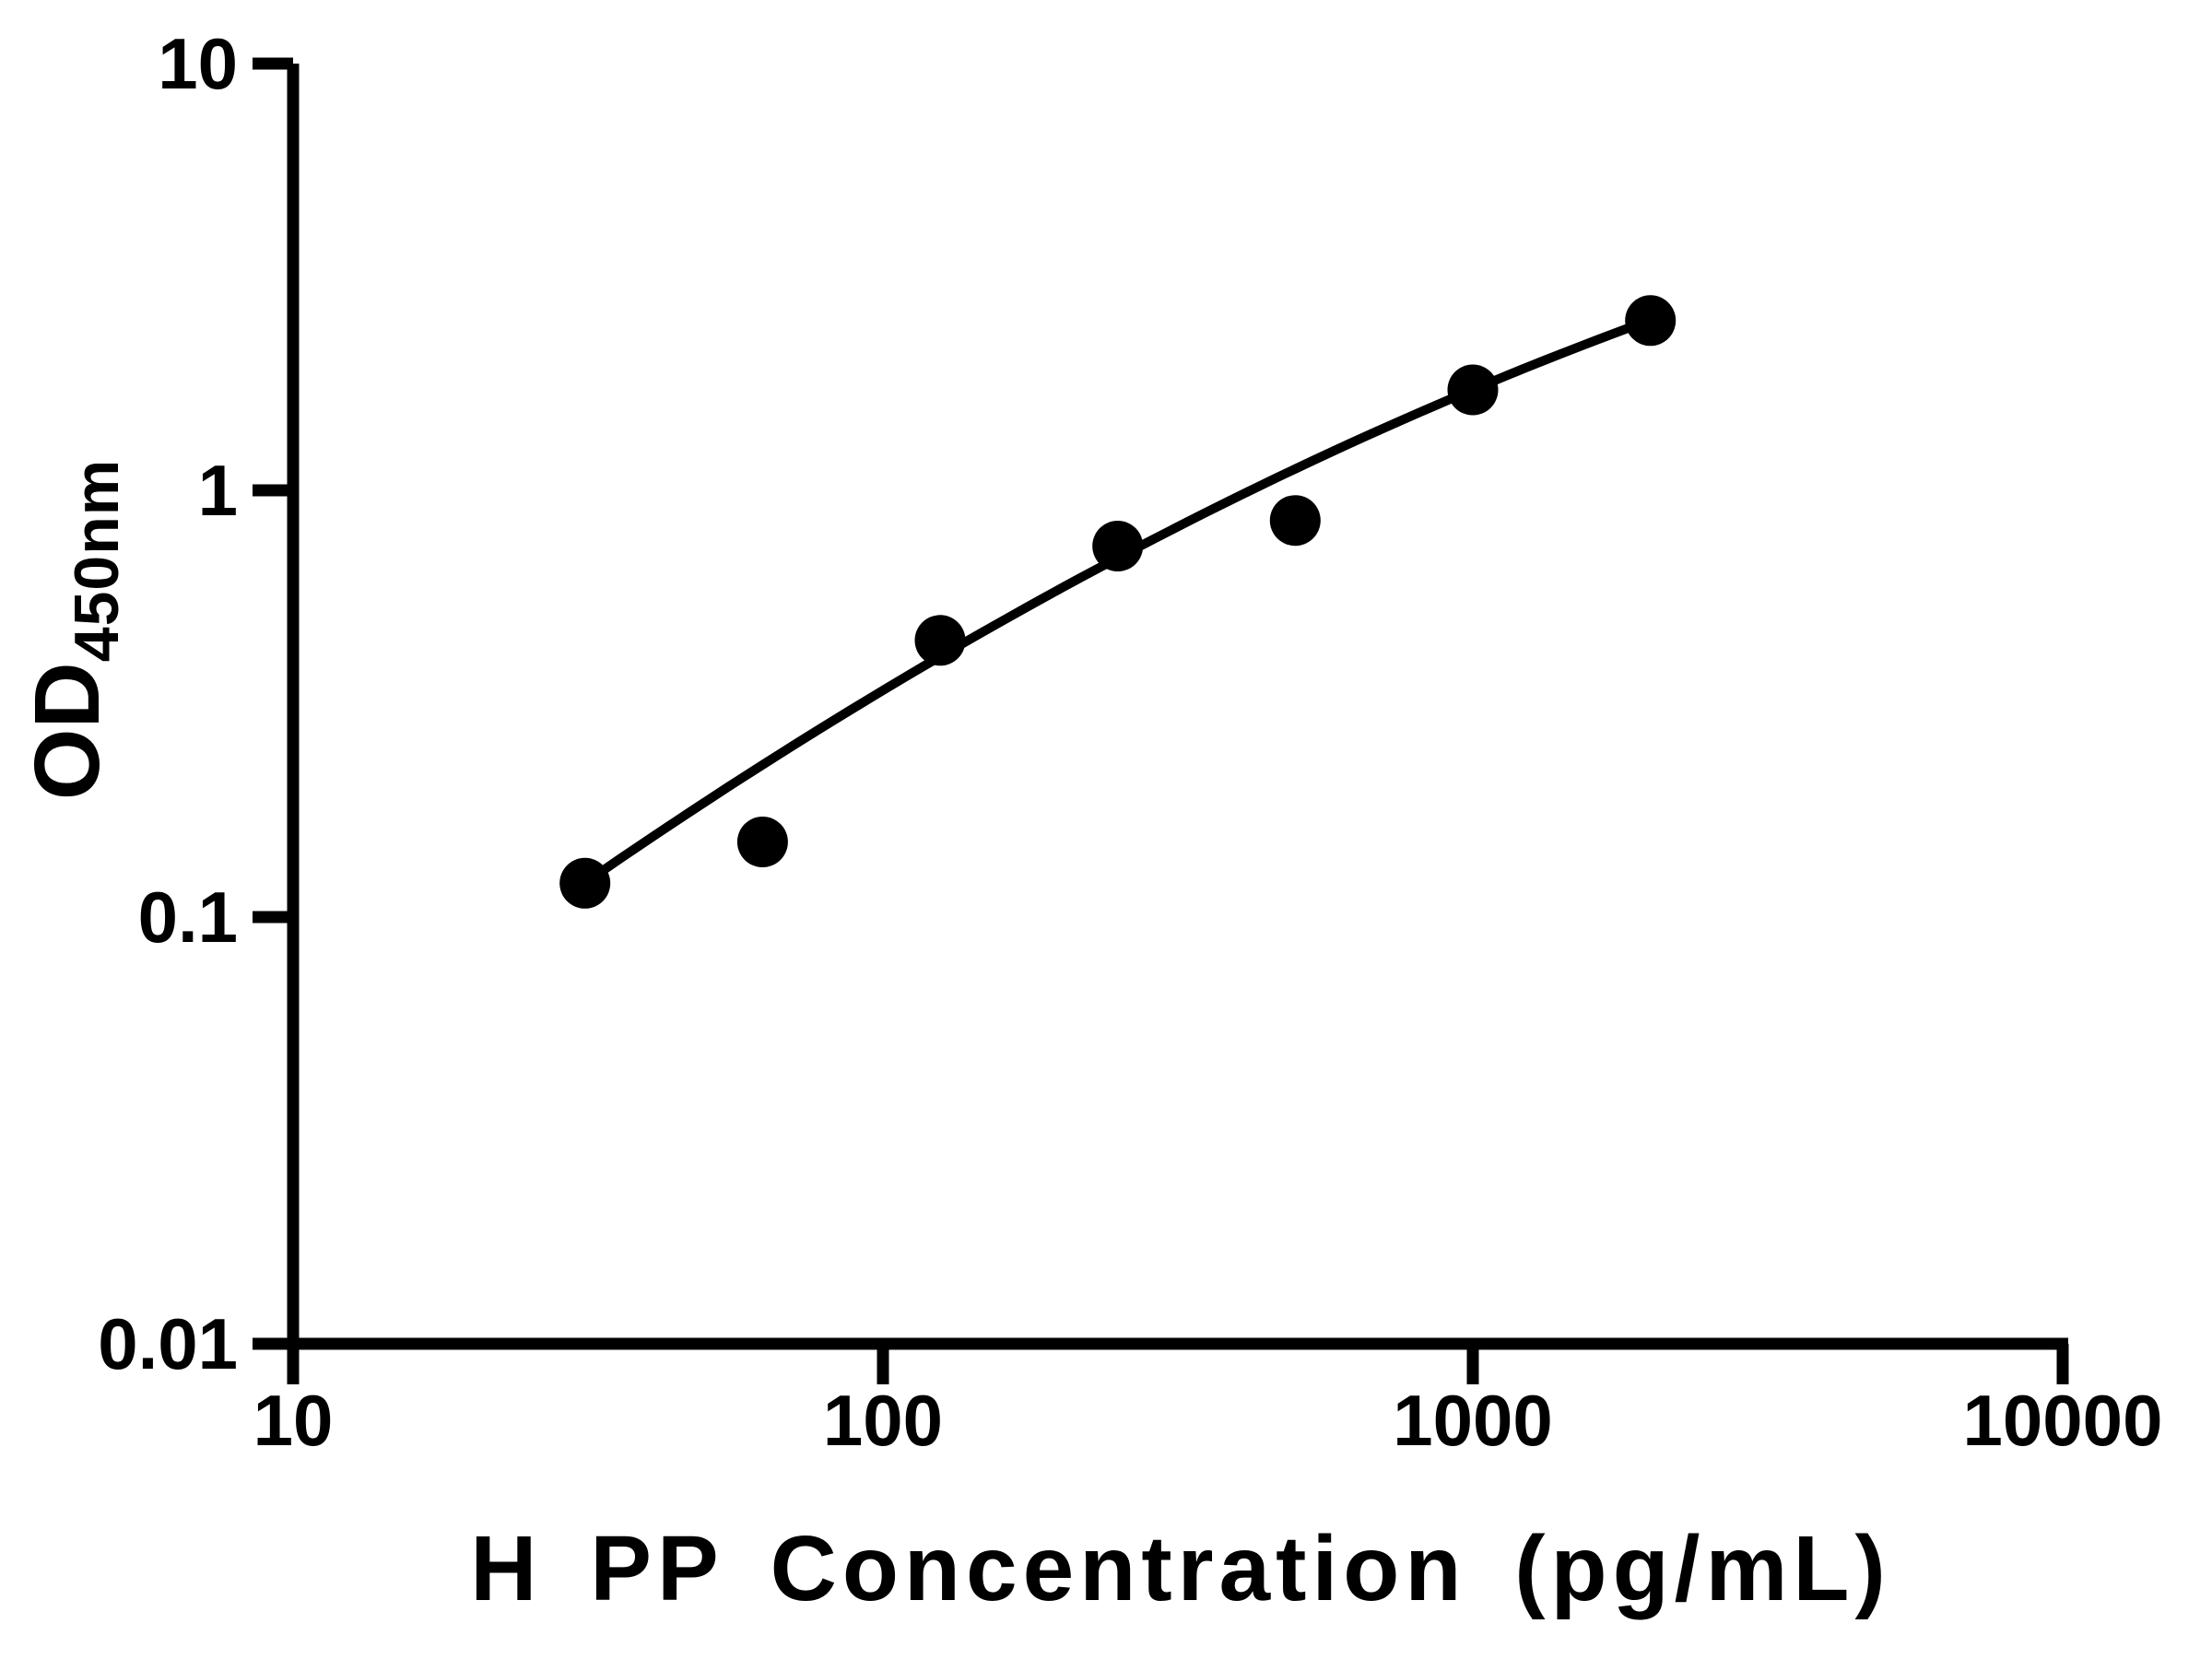  What do you see at coordinates (1473, 1420) in the screenshot?
I see `x-tick-label: 1000` at bounding box center [1473, 1420].